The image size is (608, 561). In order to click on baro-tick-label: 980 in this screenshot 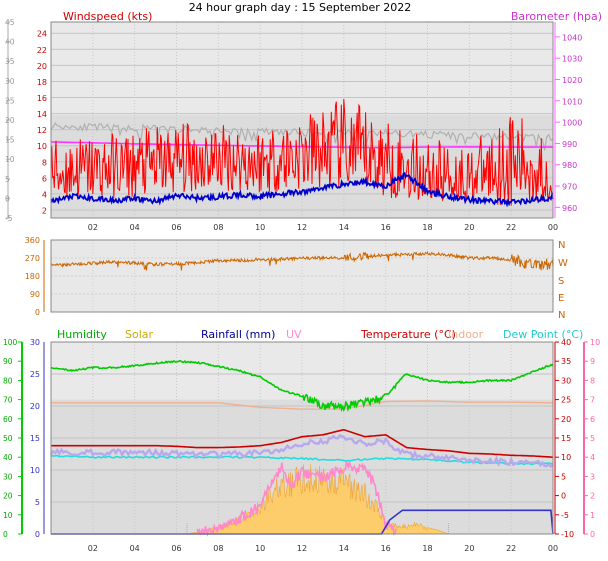, I will do `click(569, 165)`.